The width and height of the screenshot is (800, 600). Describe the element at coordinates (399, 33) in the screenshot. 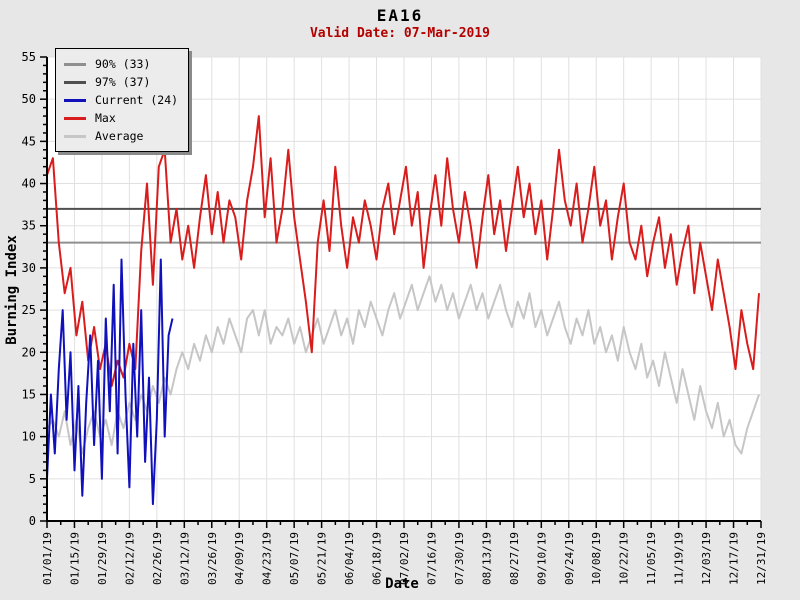

I see `chart-subtitle: Valid Date: 07-Mar-2019` at that location.